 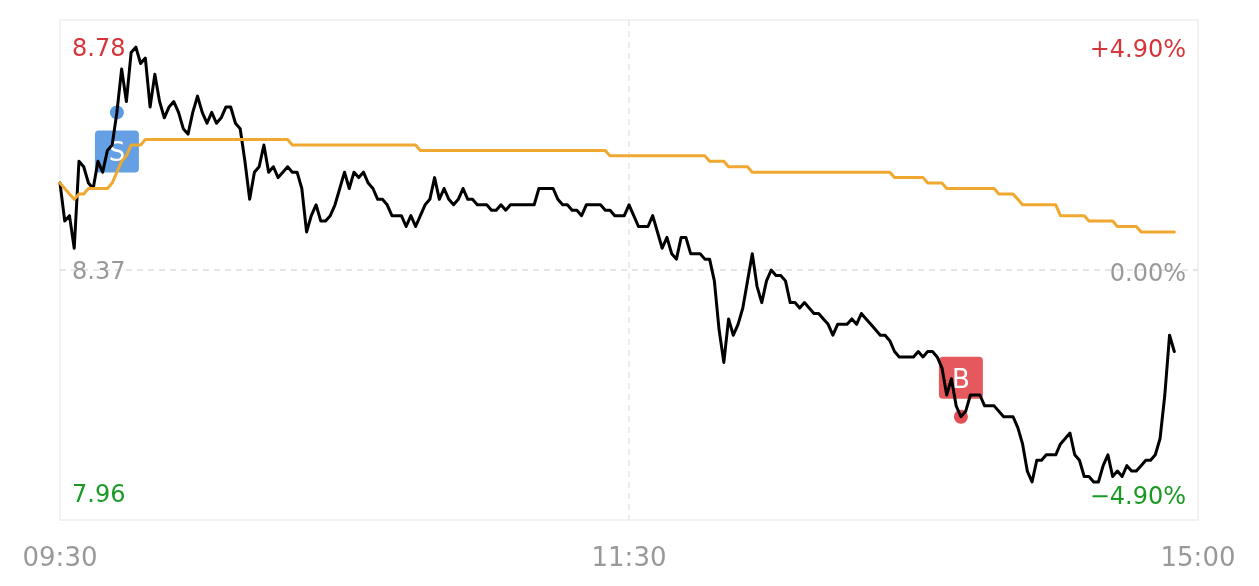 I want to click on x-tick-label: 15:00, so click(x=1198, y=557).